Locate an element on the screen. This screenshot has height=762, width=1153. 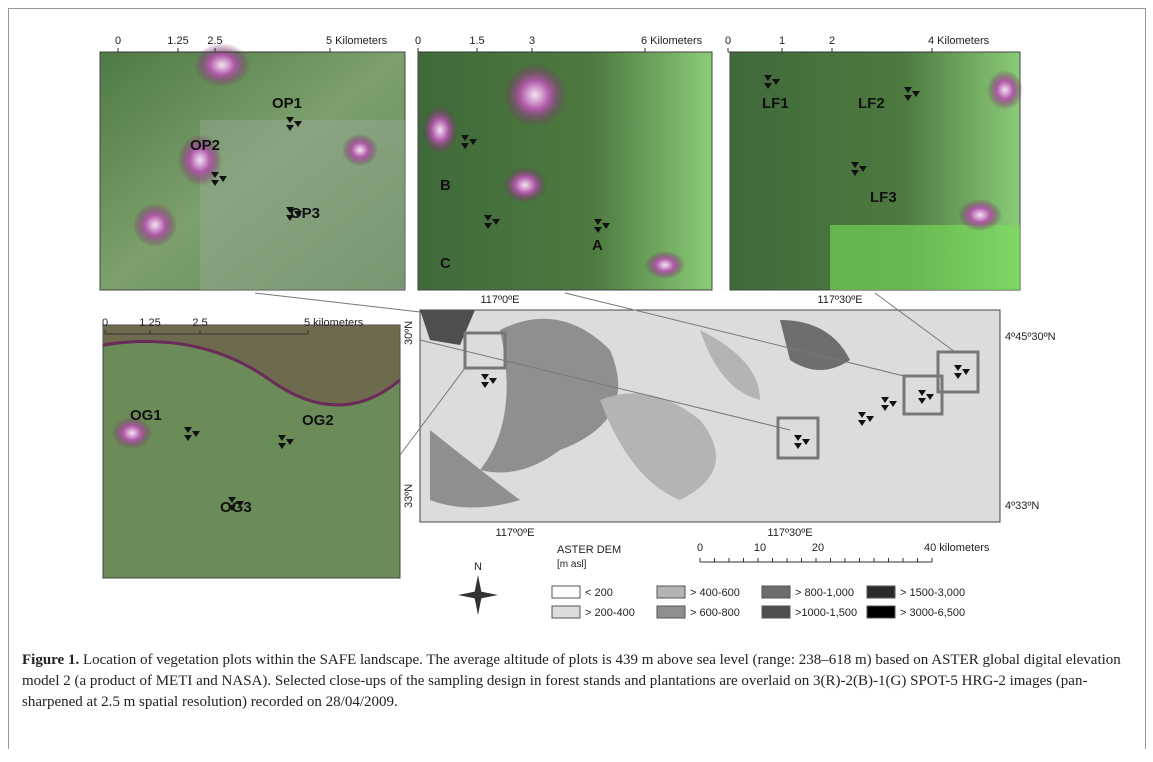
legend-label: > 1500-3,000 is located at coordinates (932, 593).